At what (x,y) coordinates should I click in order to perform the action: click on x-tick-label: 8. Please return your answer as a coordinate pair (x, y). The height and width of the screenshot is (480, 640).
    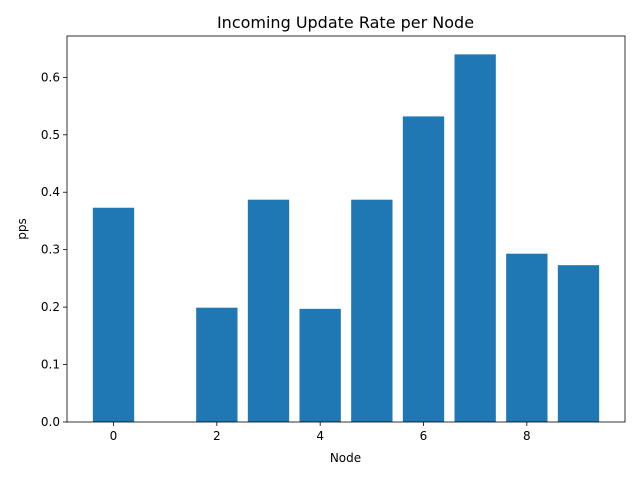
    Looking at the image, I should click on (527, 436).